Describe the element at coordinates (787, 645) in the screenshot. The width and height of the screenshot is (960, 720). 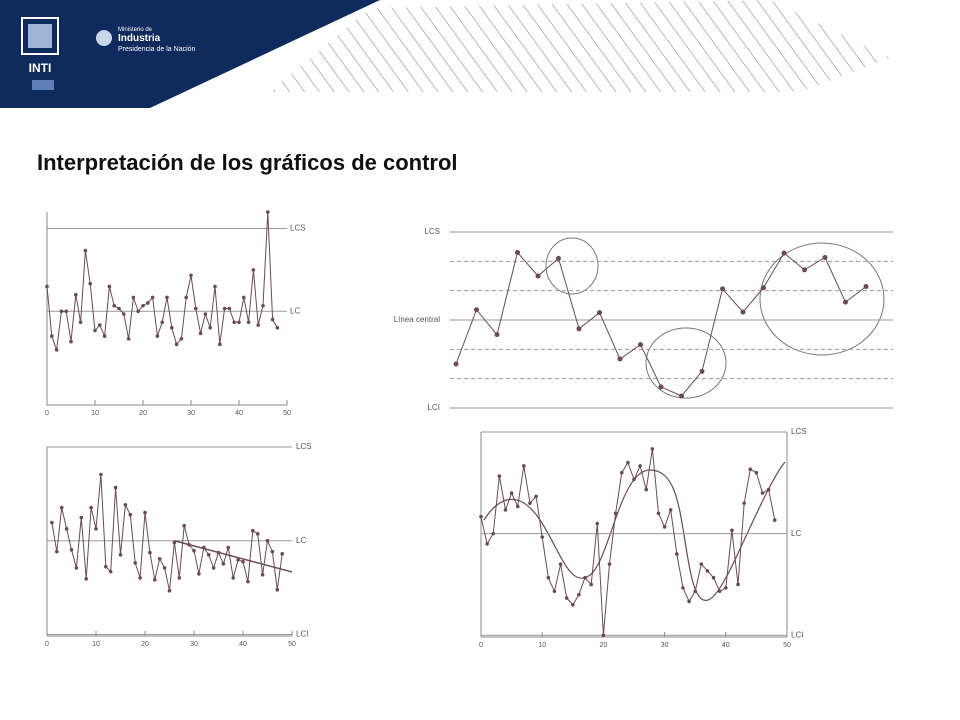
I see `x-tick-label: 50` at that location.